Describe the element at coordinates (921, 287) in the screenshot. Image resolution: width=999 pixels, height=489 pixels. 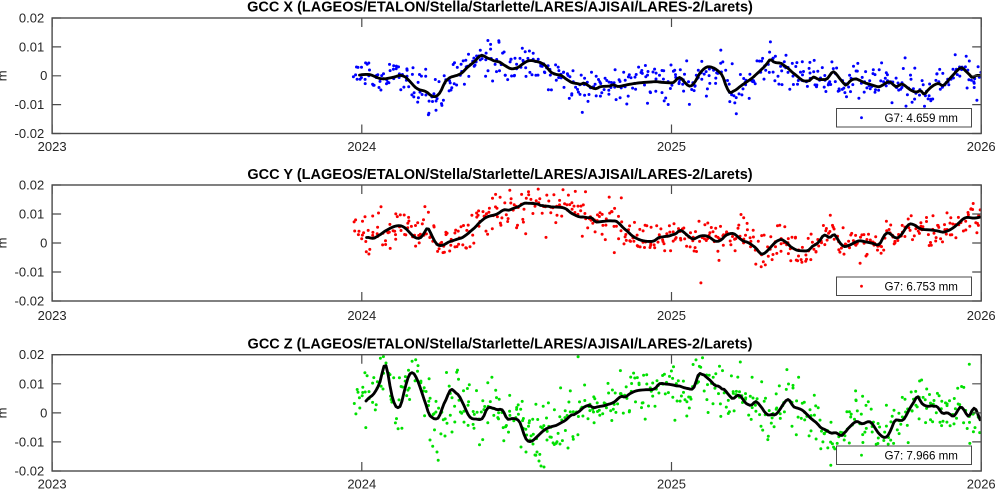
I see `svg-text: G7: 6.753 mm` at that location.